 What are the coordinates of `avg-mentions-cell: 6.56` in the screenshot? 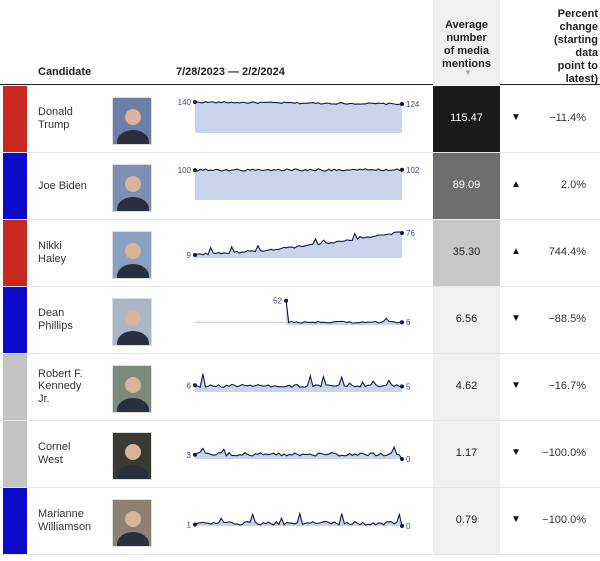 It's located at (466, 320).